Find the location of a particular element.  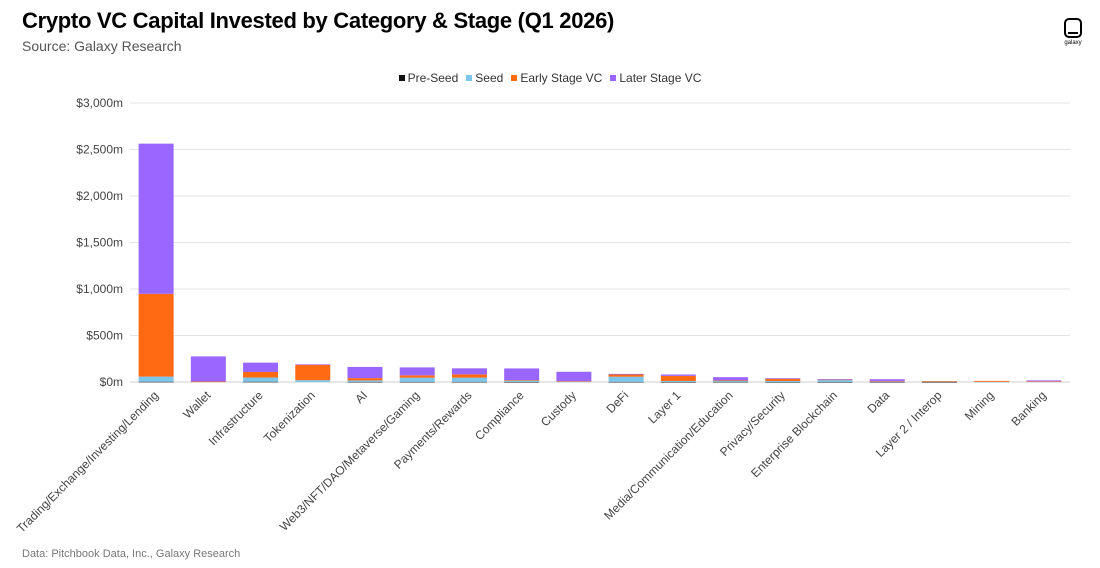

legend-label: Later Stage VC is located at coordinates (660, 78).